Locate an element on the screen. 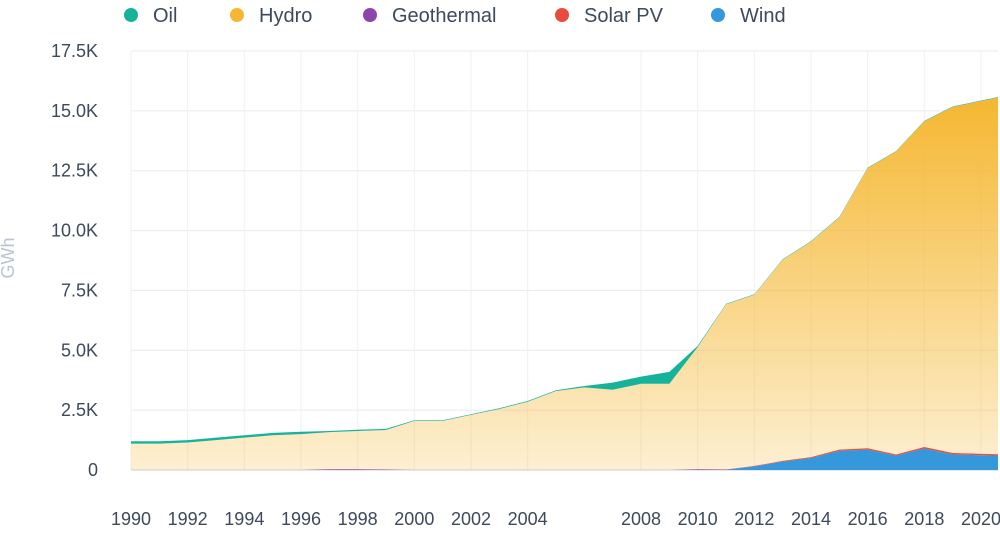 This screenshot has height=547, width=1000. x-tick-label: 2002 is located at coordinates (471, 519).